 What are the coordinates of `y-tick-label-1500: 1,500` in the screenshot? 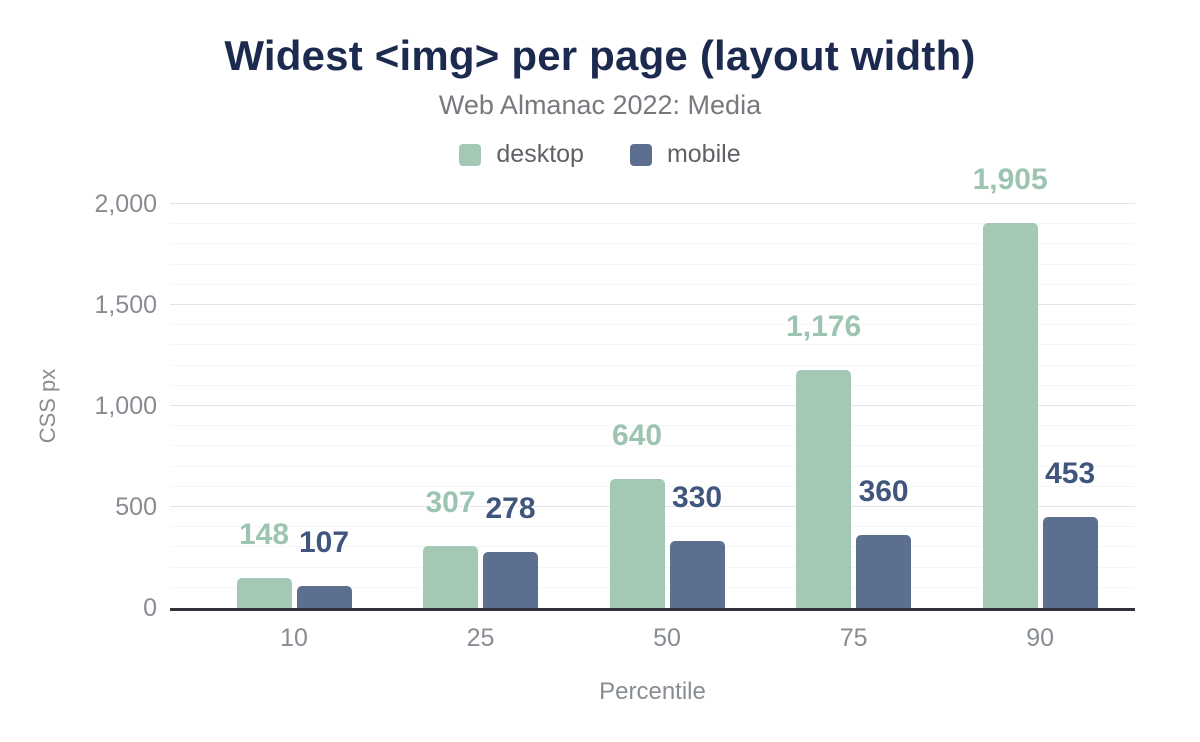 It's located at (125, 305).